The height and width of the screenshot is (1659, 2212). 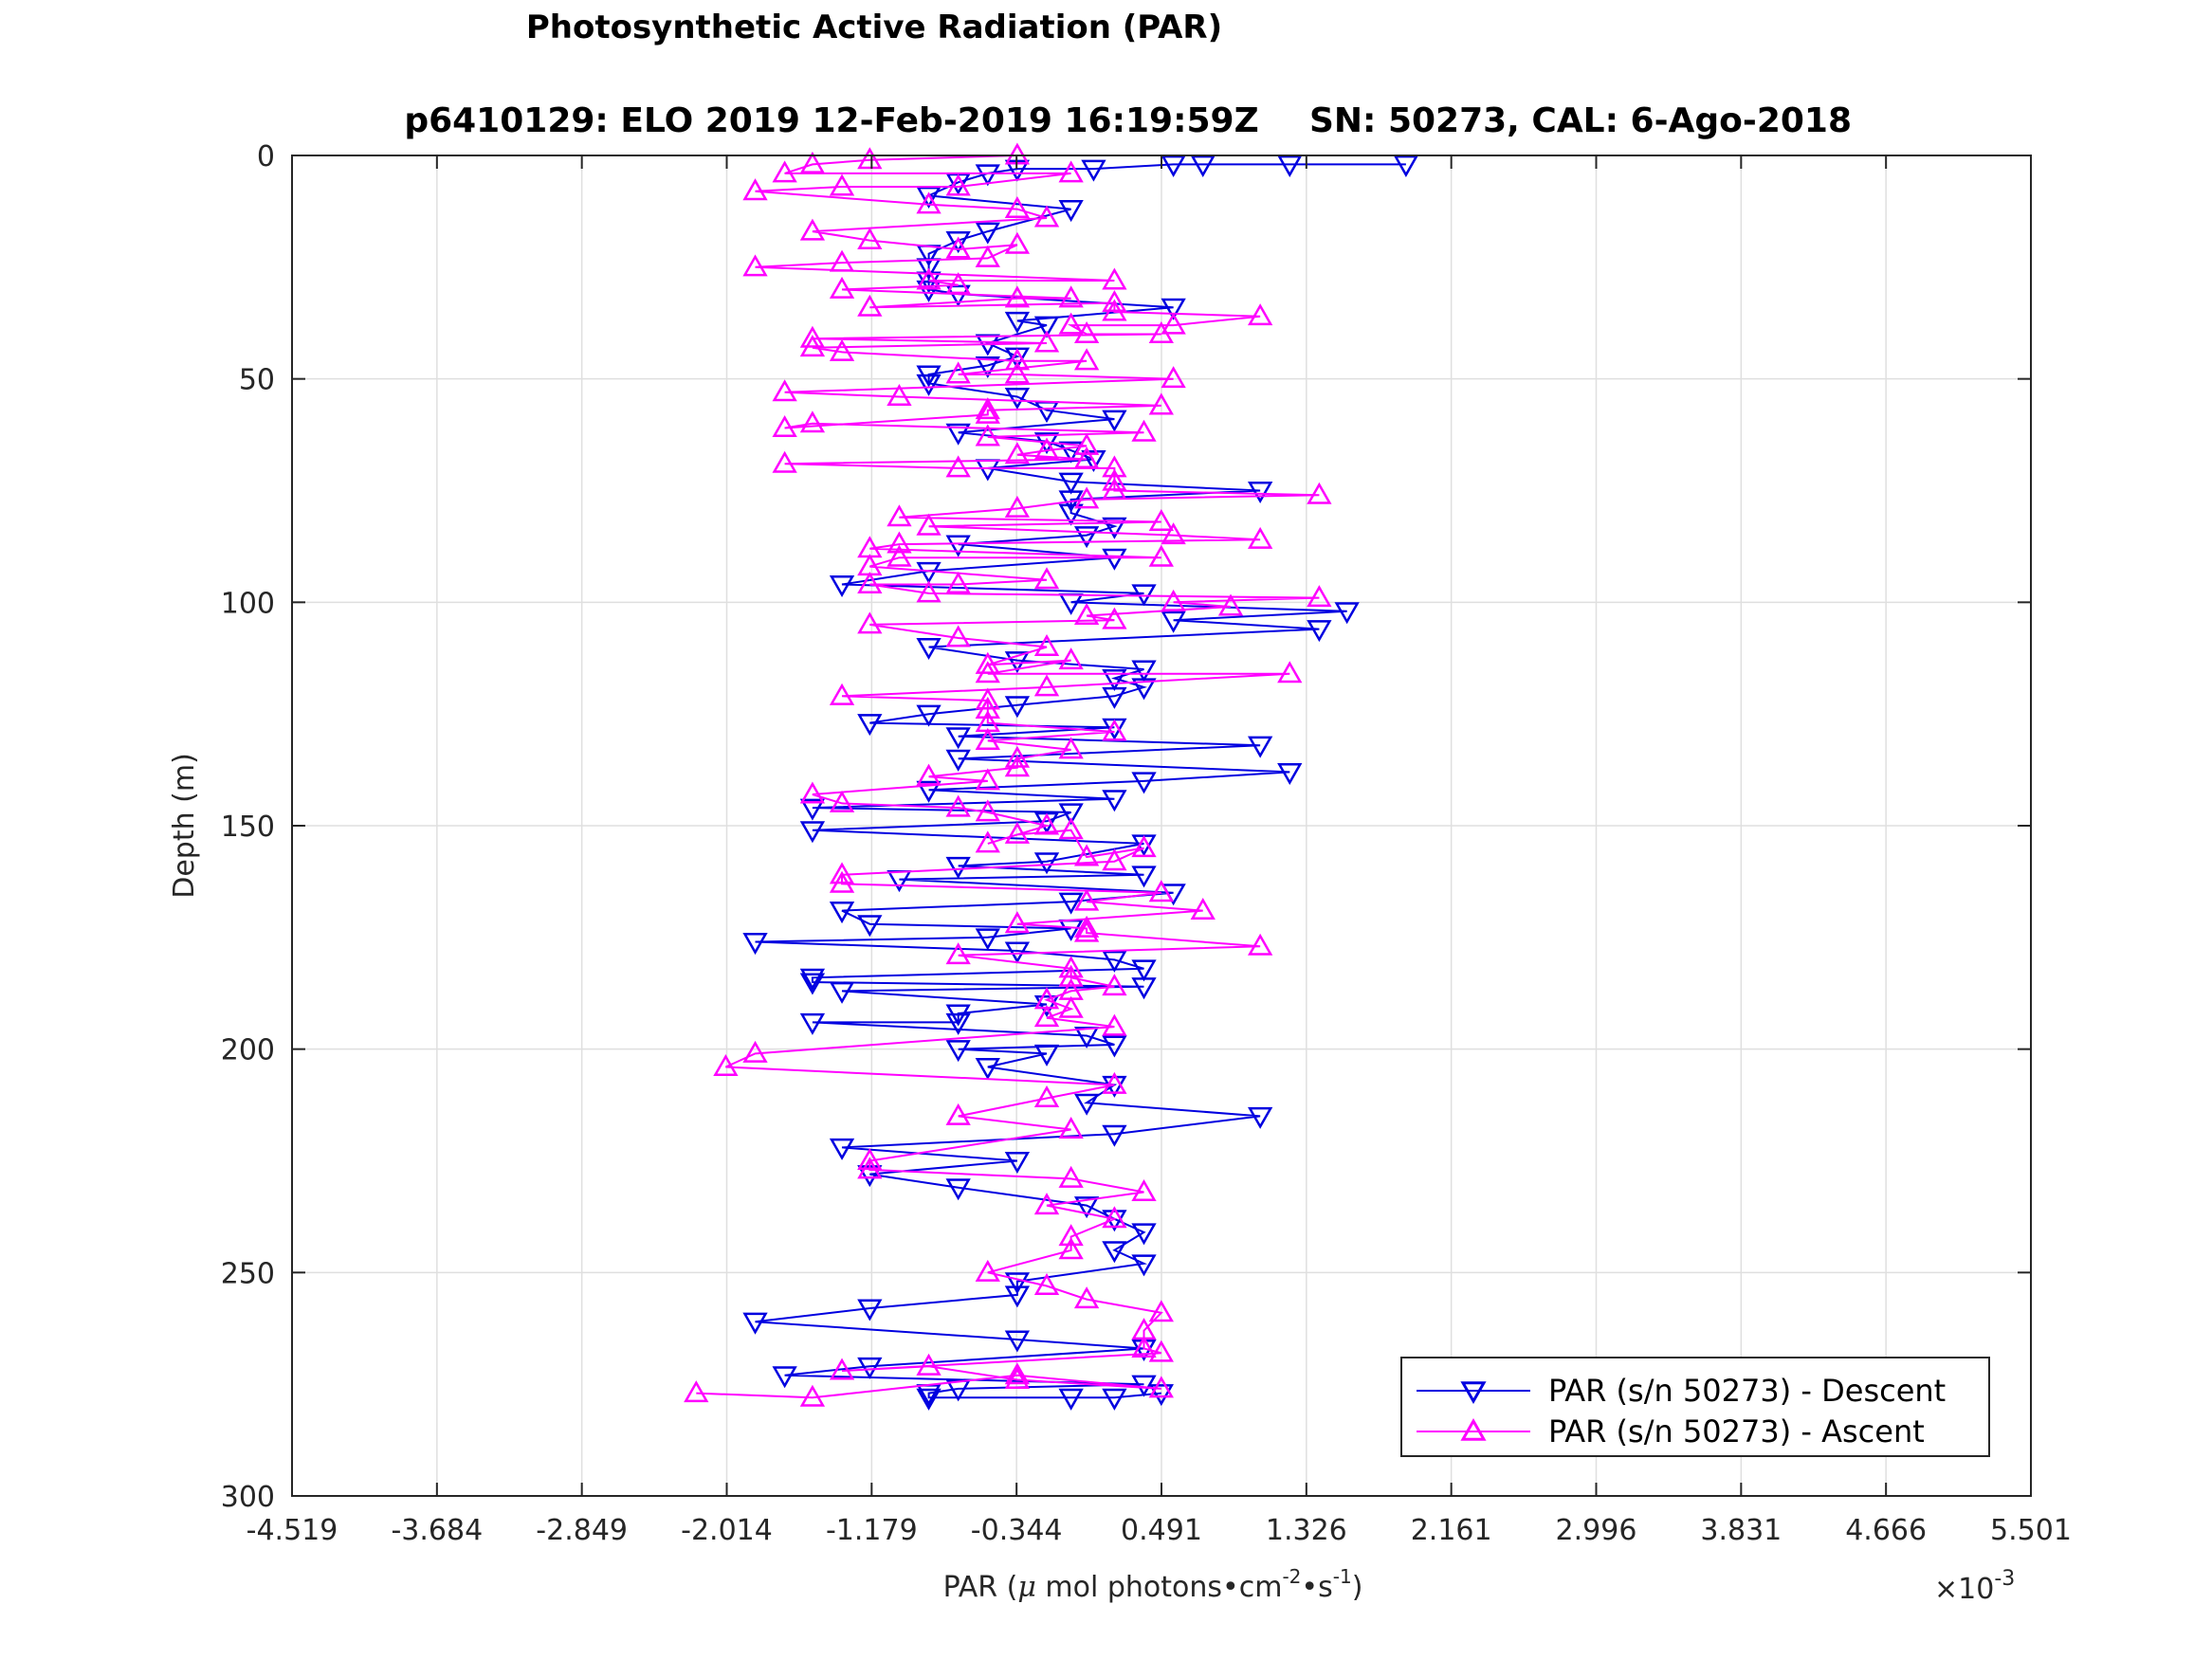 I want to click on x-tick-label: -1.179, so click(x=872, y=1530).